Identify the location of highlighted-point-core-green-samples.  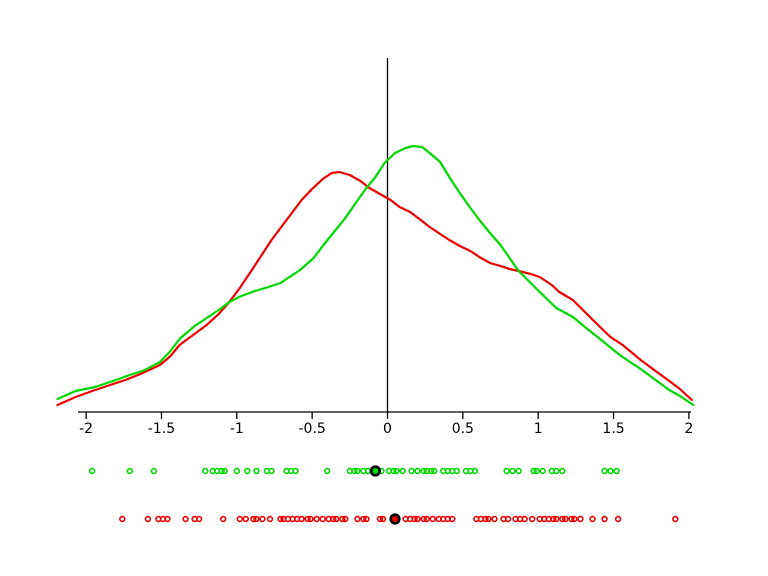
(375, 471).